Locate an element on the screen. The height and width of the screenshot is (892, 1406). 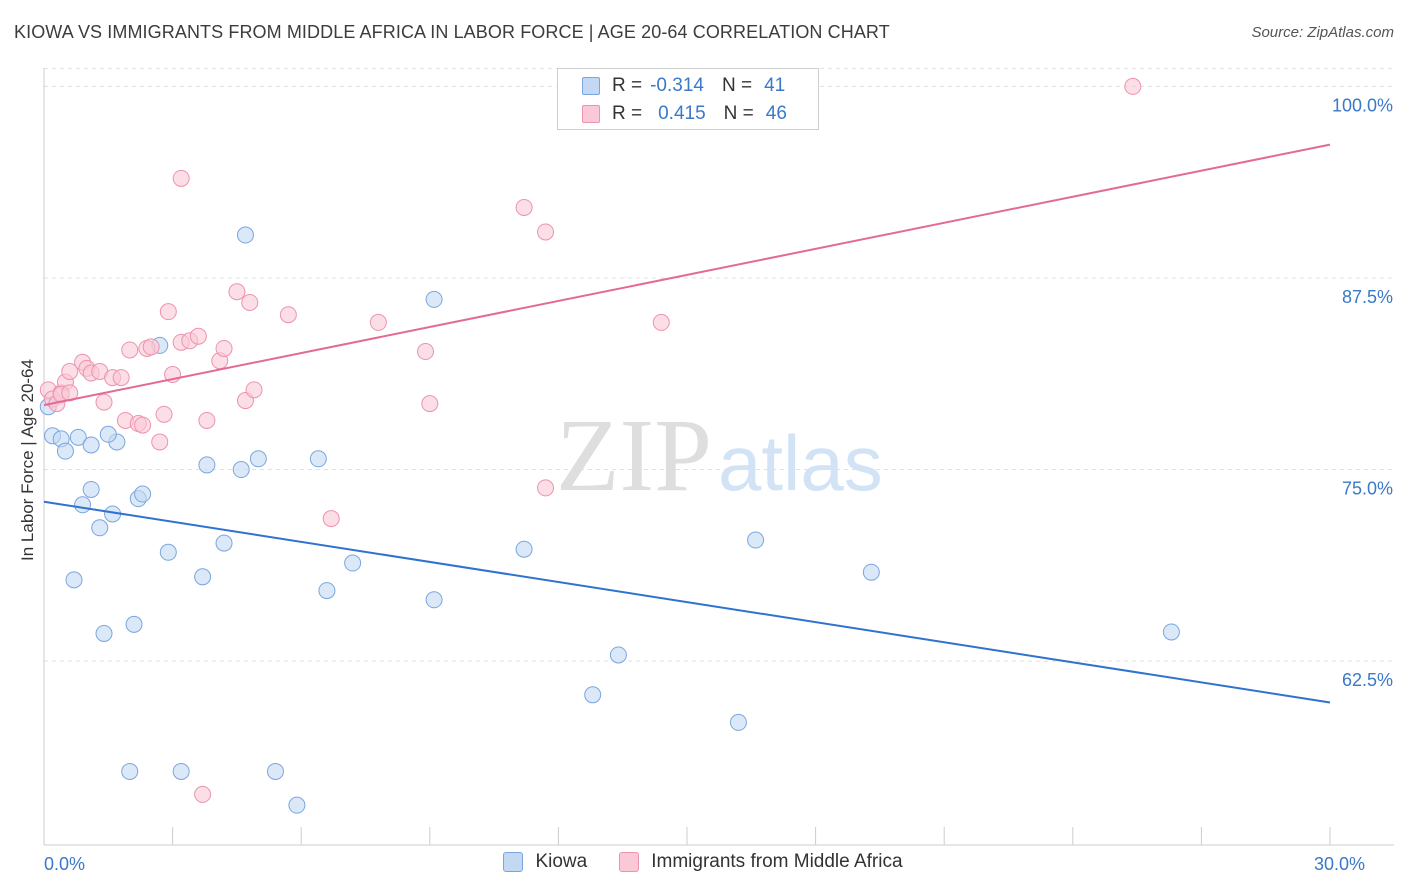
r-value-immigrants: 0.415 is located at coordinates (682, 113).